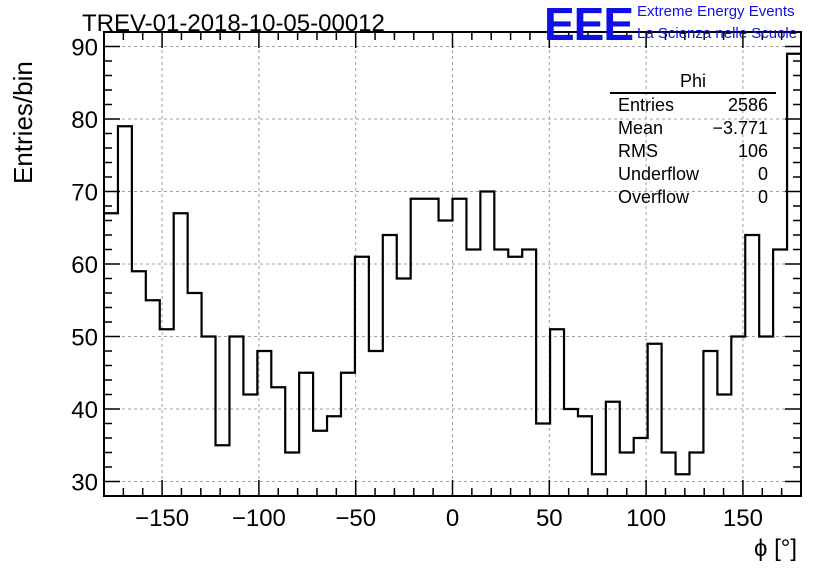  What do you see at coordinates (717, 33) in the screenshot?
I see `logo-line-2: La Scienza nelle Scuole` at bounding box center [717, 33].